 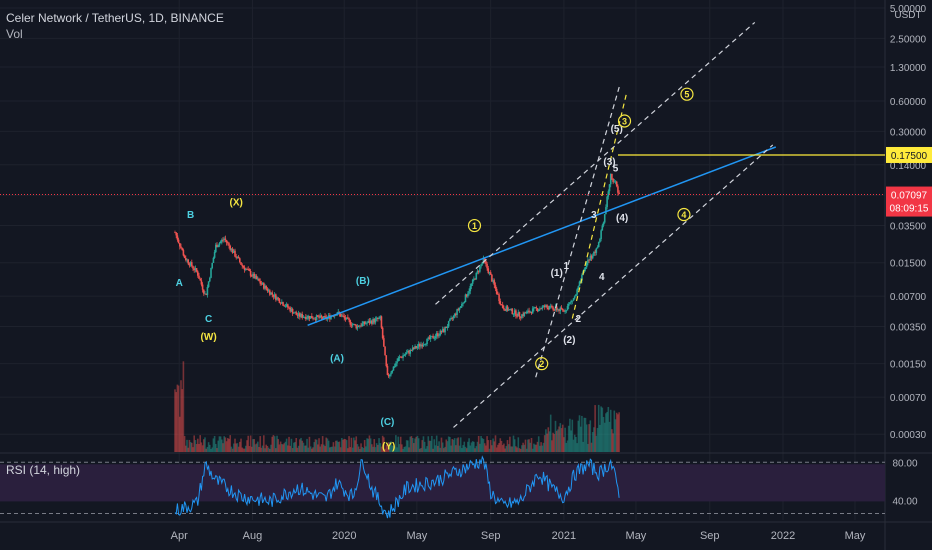 What do you see at coordinates (908, 9) in the screenshot?
I see `price-tick-label: 5.00000` at bounding box center [908, 9].